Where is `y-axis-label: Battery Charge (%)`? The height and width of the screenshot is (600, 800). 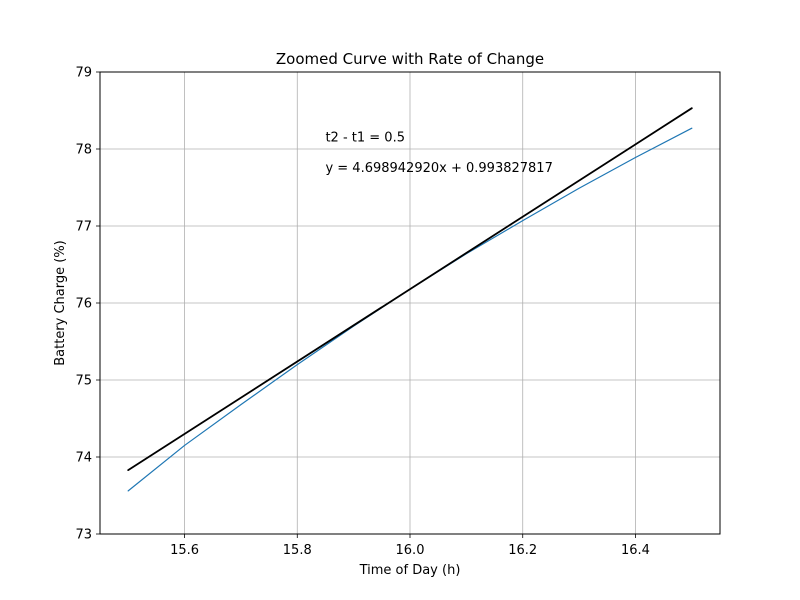
y-axis-label: Battery Charge (%) is located at coordinates (60, 303).